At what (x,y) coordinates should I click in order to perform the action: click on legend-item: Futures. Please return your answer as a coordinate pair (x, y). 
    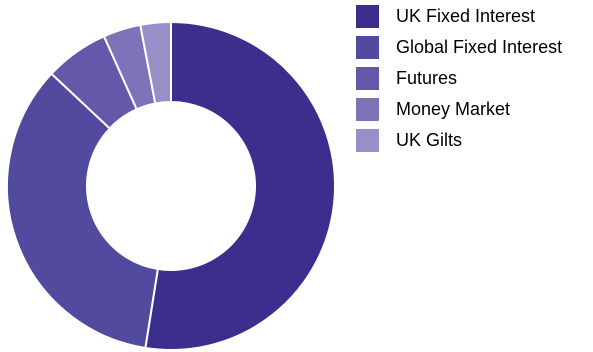
    Looking at the image, I should click on (459, 78).